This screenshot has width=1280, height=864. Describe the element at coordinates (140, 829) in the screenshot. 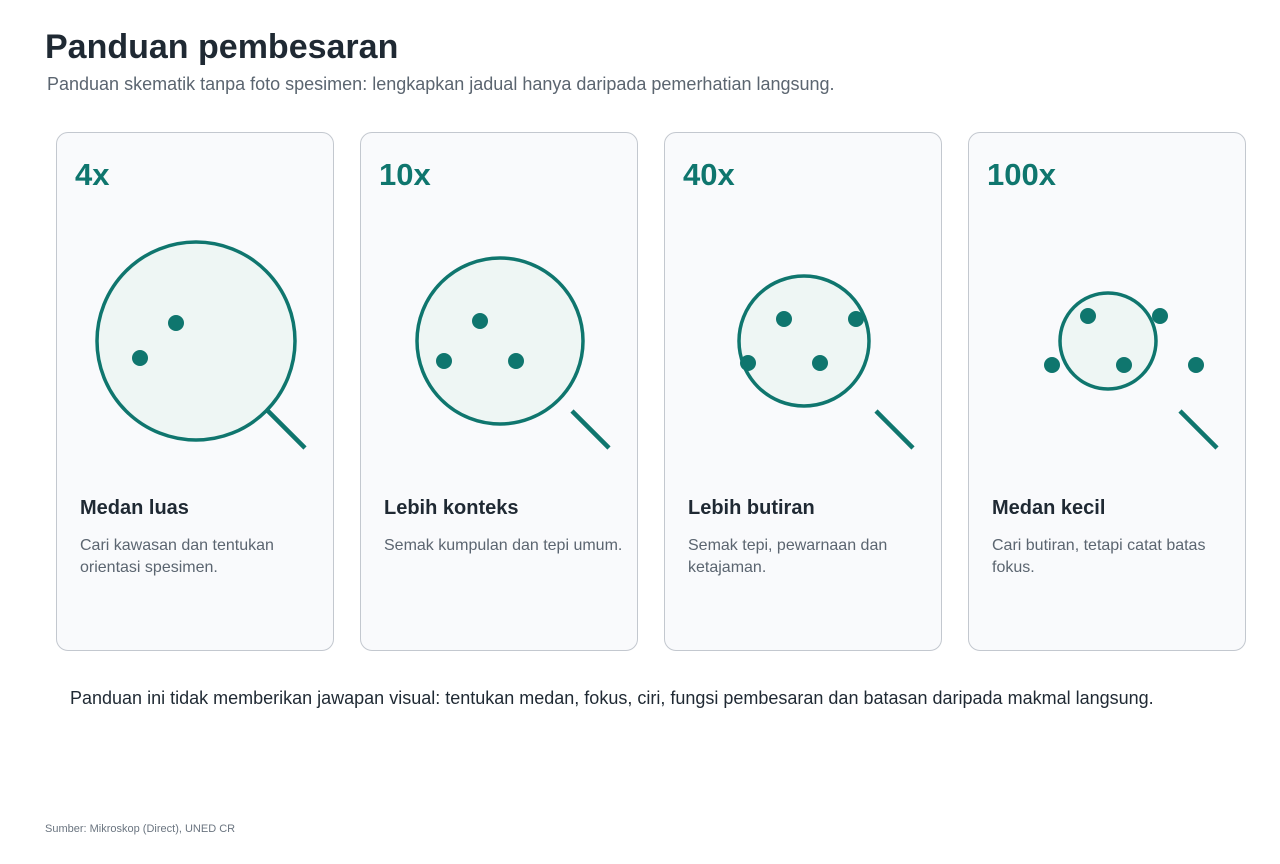

I see `source-caption: Sumber: Mikroskop (Direct), UNED CR` at that location.